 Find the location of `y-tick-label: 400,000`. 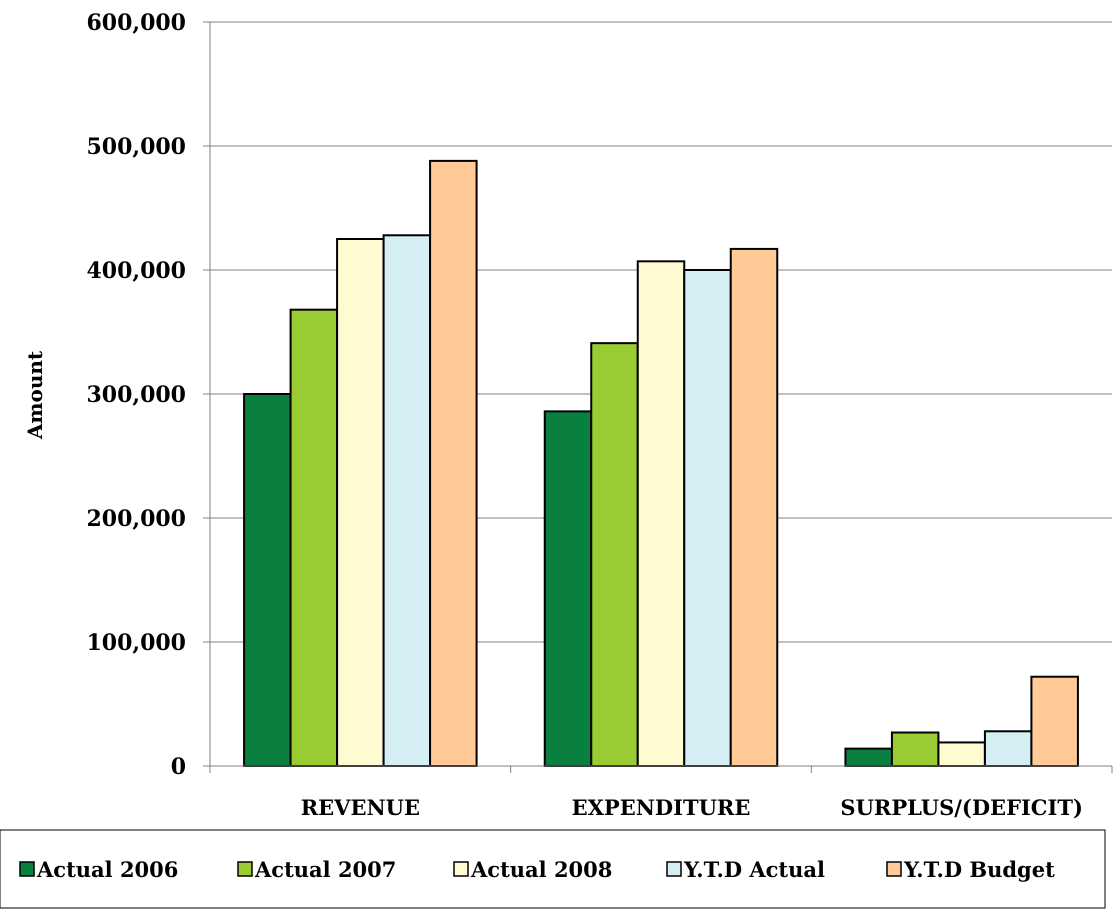

y-tick-label: 400,000 is located at coordinates (136, 271).